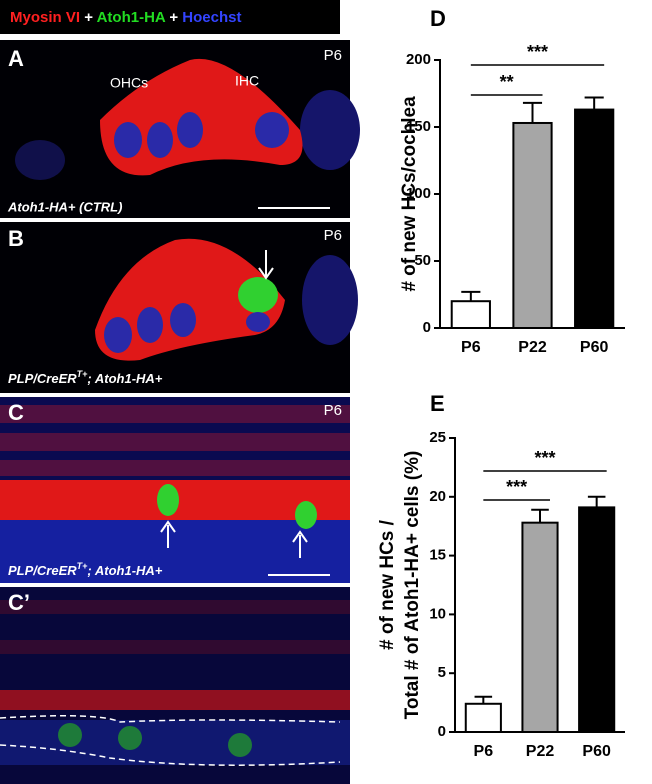  I want to click on legend-myosin: Myosin VI, so click(45, 17).